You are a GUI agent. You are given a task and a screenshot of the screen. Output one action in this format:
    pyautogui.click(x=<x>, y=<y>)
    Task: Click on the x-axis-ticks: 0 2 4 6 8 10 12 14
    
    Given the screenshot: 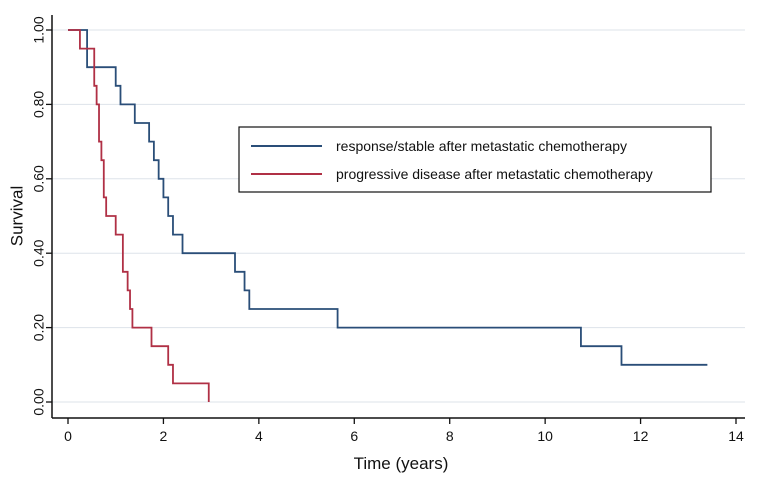 What is the action you would take?
    pyautogui.click(x=404, y=431)
    